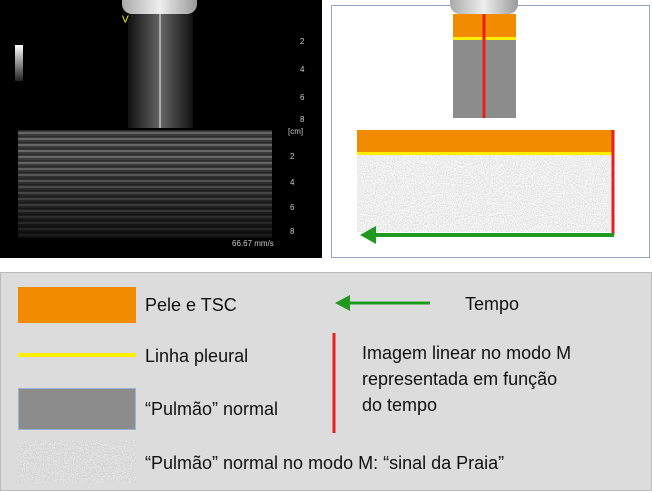  I want to click on legend-label: Imagem linear no modo M, so click(466, 353).